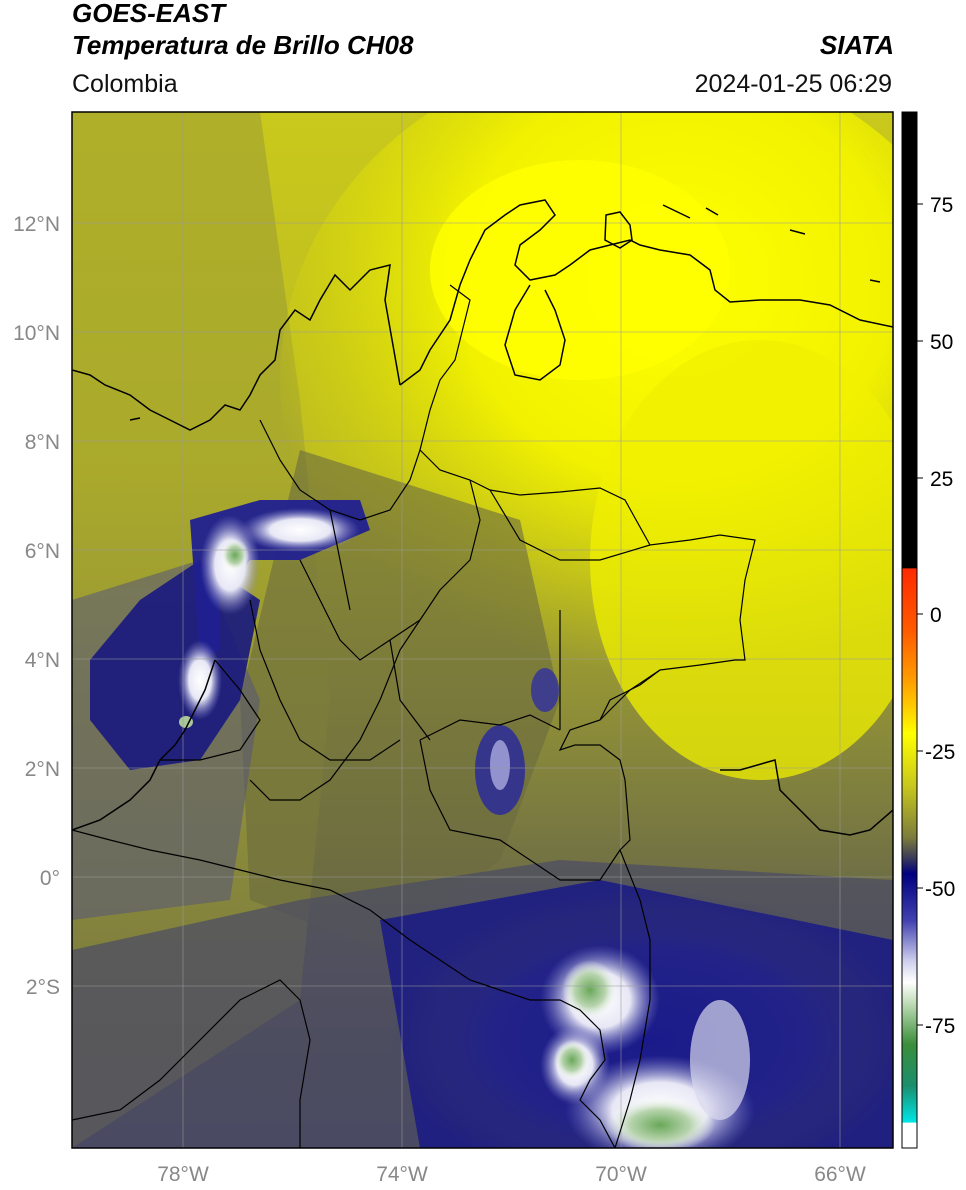 The image size is (966, 1190). What do you see at coordinates (36, 333) in the screenshot?
I see `lat-tick: 10°N` at bounding box center [36, 333].